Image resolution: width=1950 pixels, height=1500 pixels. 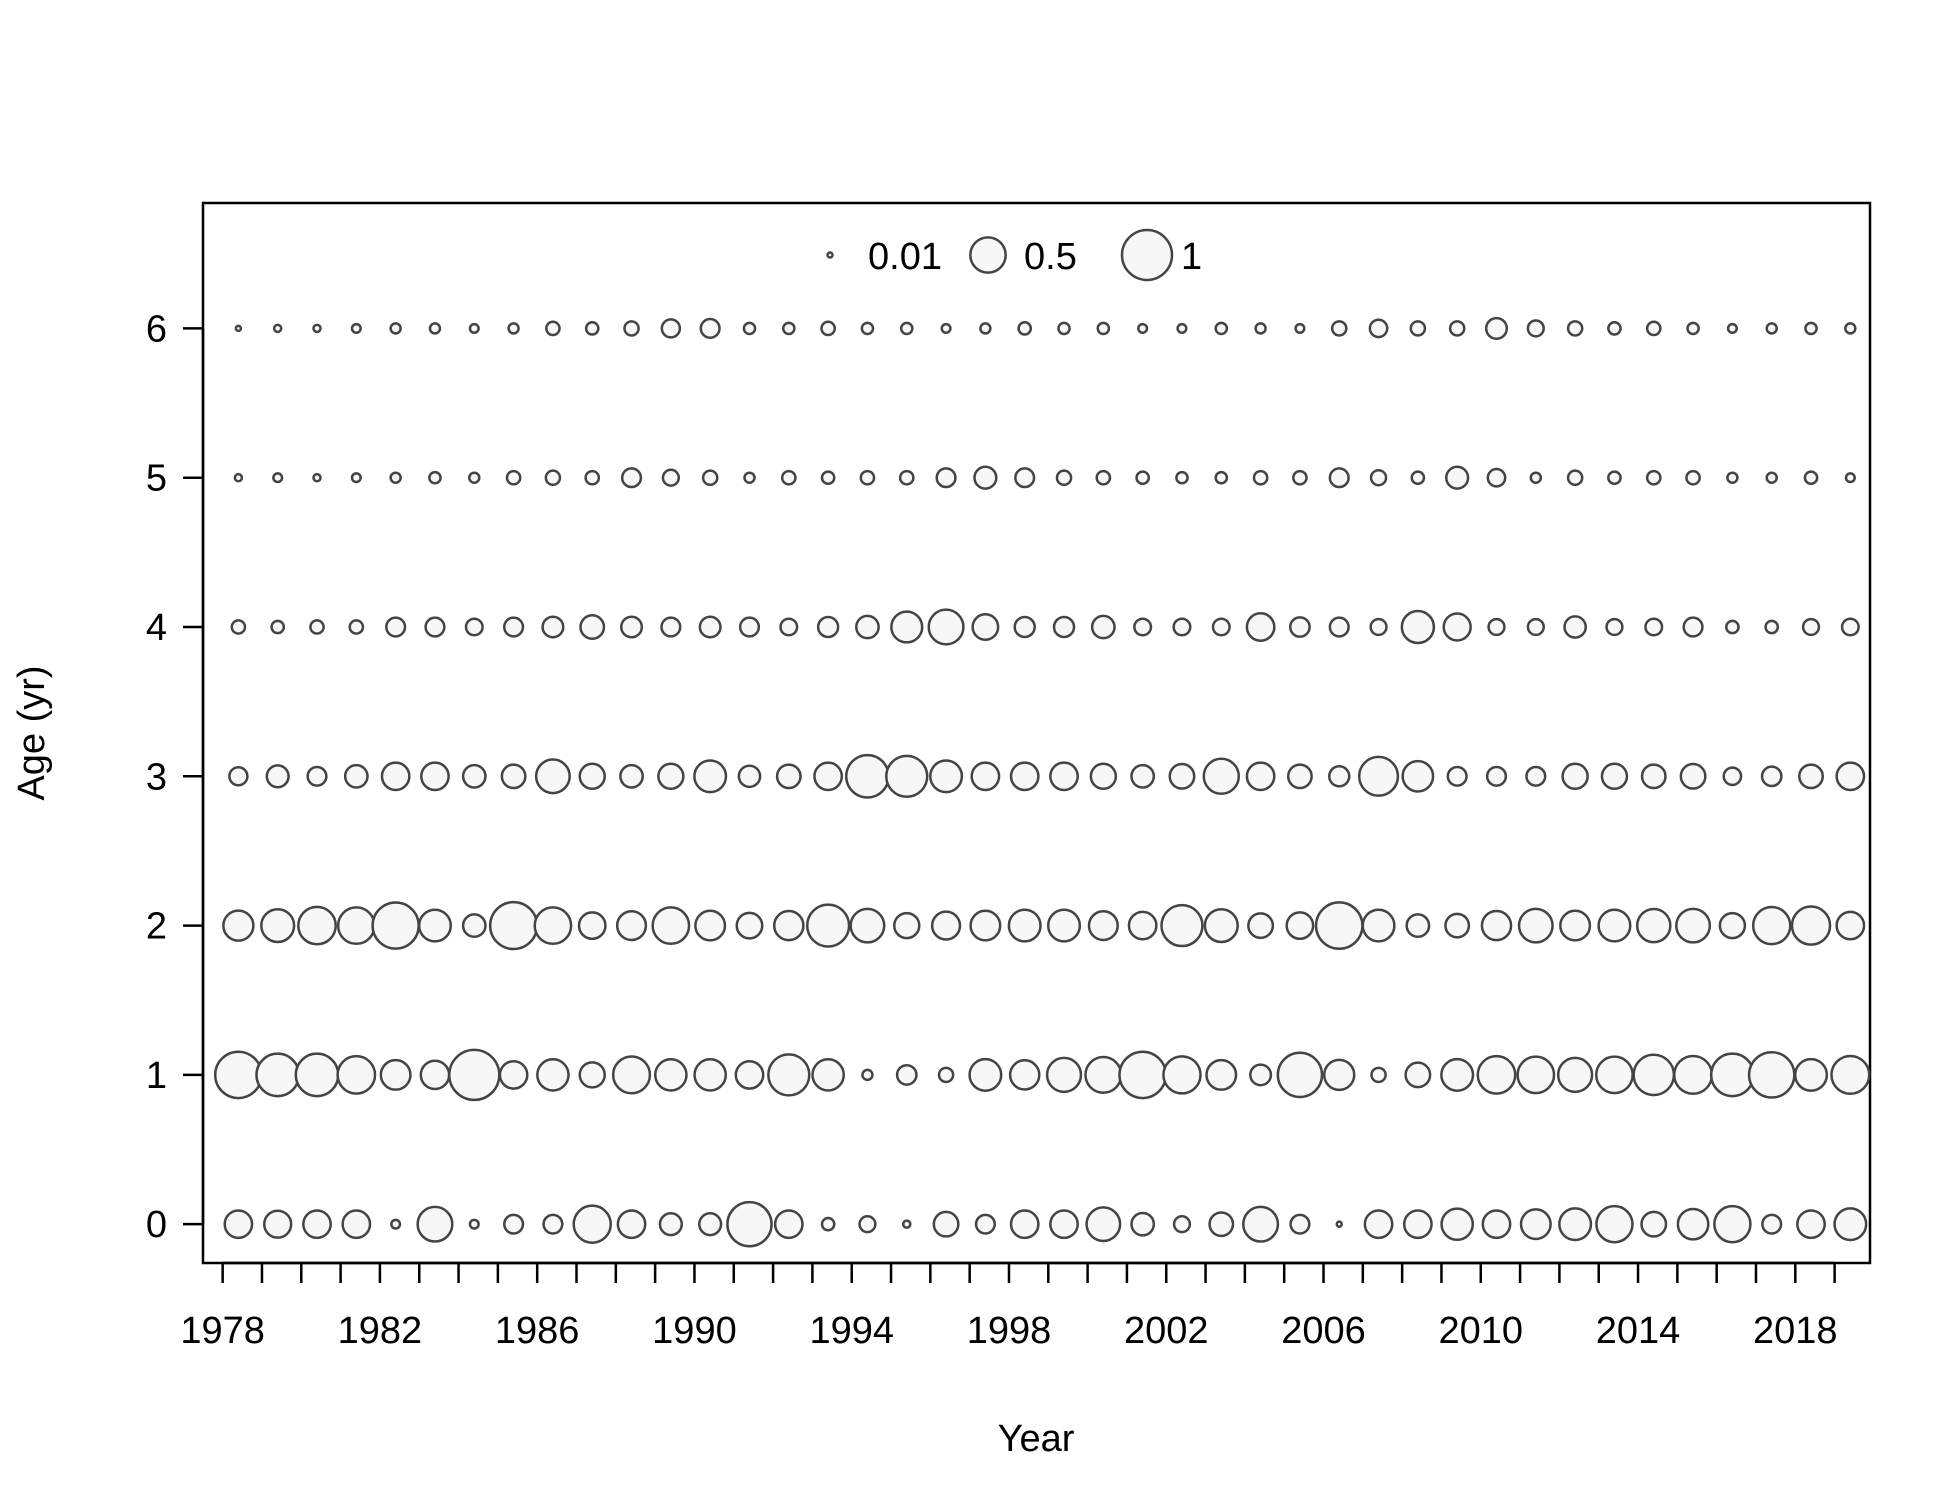 What do you see at coordinates (1166, 1331) in the screenshot?
I see `x-tick-label: 2002` at bounding box center [1166, 1331].